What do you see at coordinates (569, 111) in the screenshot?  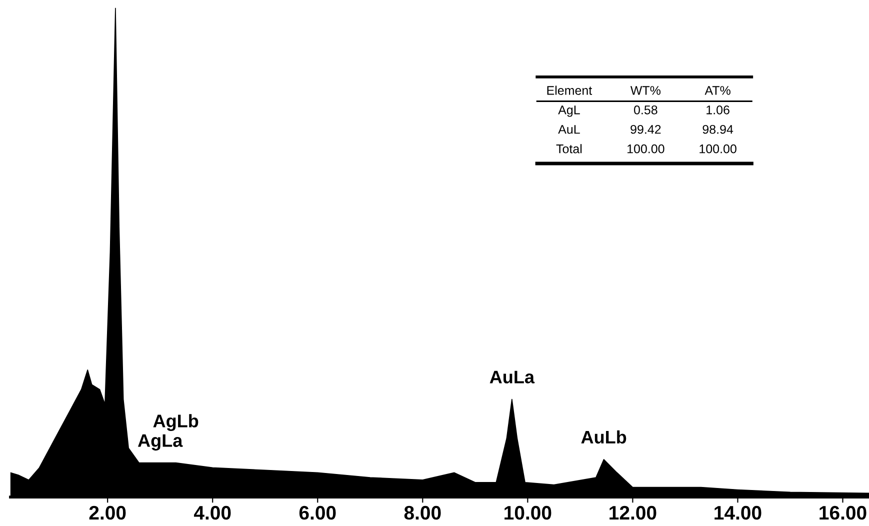 I see `annotation: AgL` at bounding box center [569, 111].